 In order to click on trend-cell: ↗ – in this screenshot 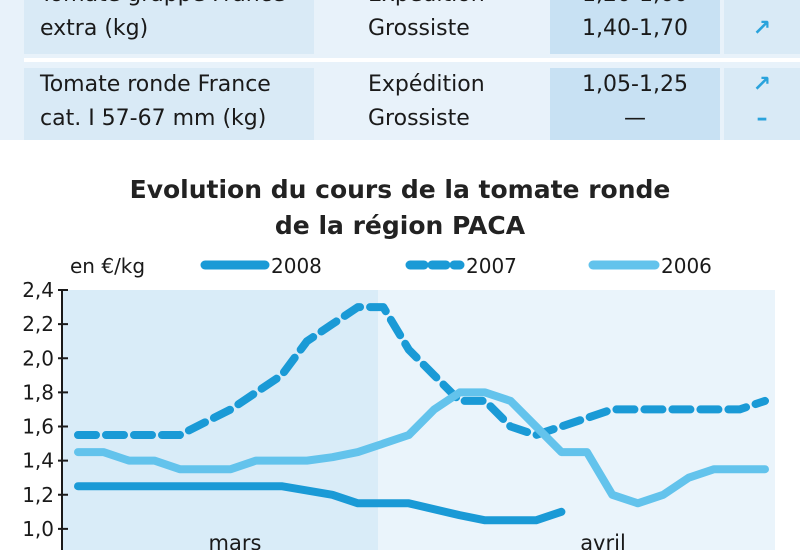, I will do `click(762, 106)`.